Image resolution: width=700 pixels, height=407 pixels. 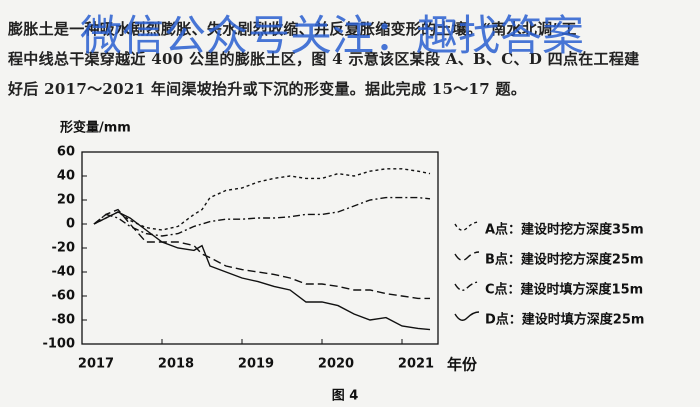 I want to click on legend-label: B点：建设时挖方深度25m, so click(x=564, y=260).